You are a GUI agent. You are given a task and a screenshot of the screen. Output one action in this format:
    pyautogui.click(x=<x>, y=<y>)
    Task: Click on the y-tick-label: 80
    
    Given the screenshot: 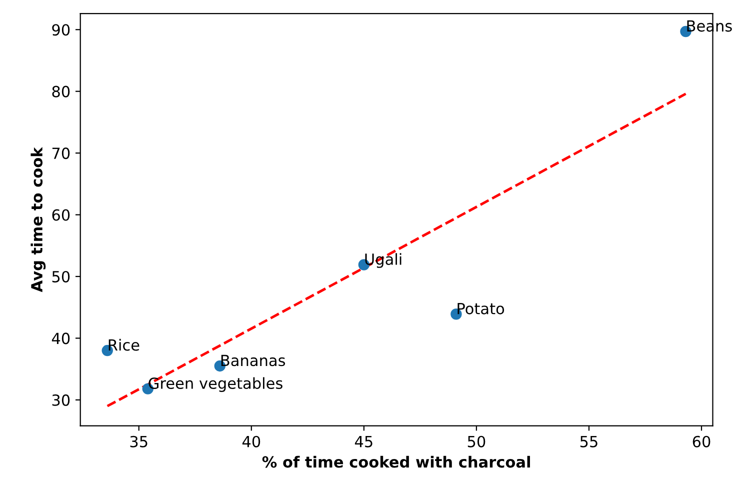 What is the action you would take?
    pyautogui.click(x=61, y=92)
    